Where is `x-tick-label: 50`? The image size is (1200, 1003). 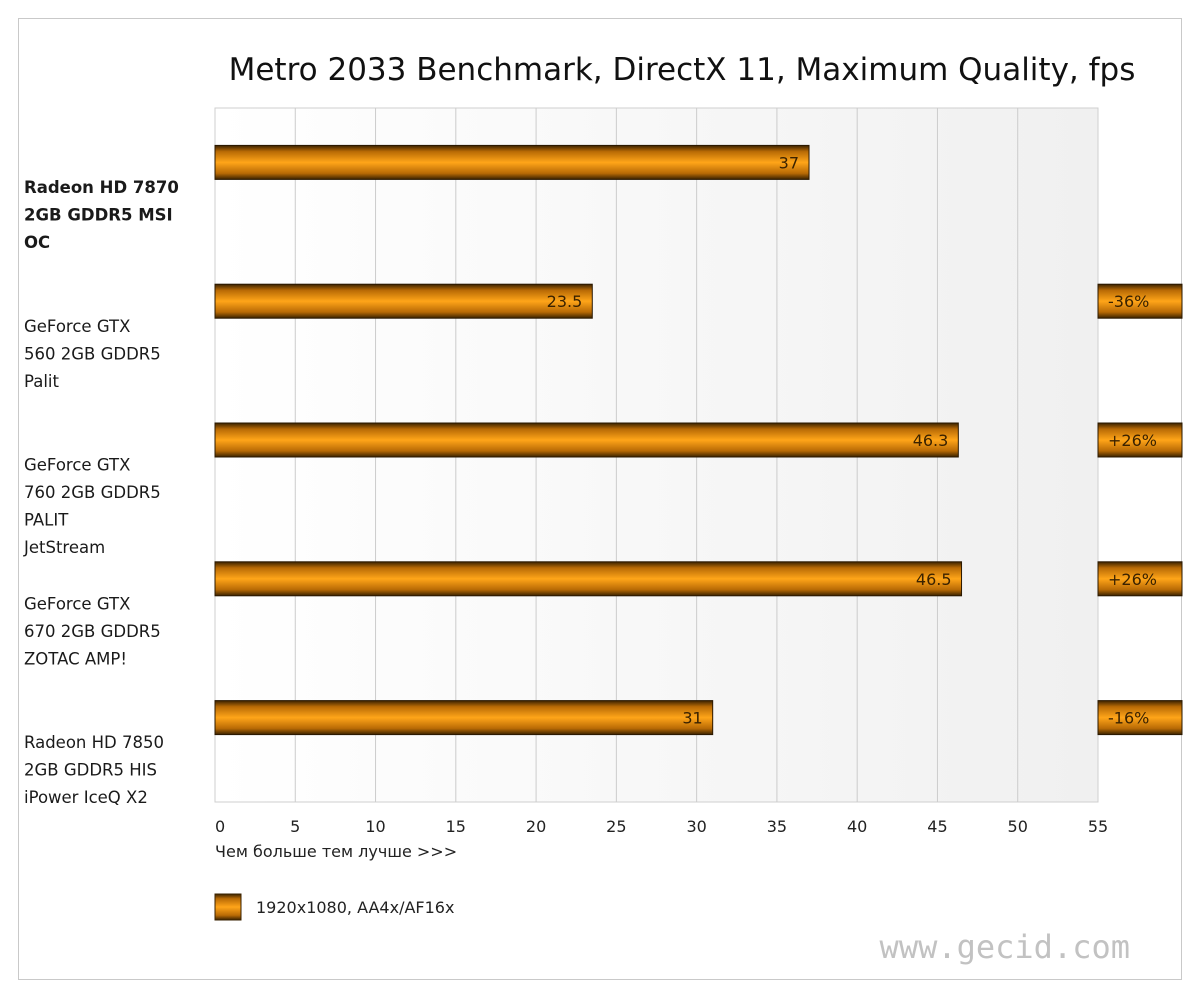 x-tick-label: 50 is located at coordinates (1018, 826).